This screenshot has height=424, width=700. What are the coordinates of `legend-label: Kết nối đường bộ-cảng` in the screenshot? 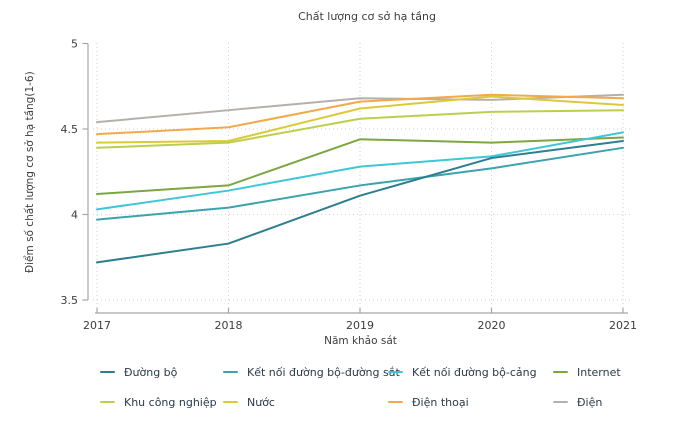 It's located at (474, 372).